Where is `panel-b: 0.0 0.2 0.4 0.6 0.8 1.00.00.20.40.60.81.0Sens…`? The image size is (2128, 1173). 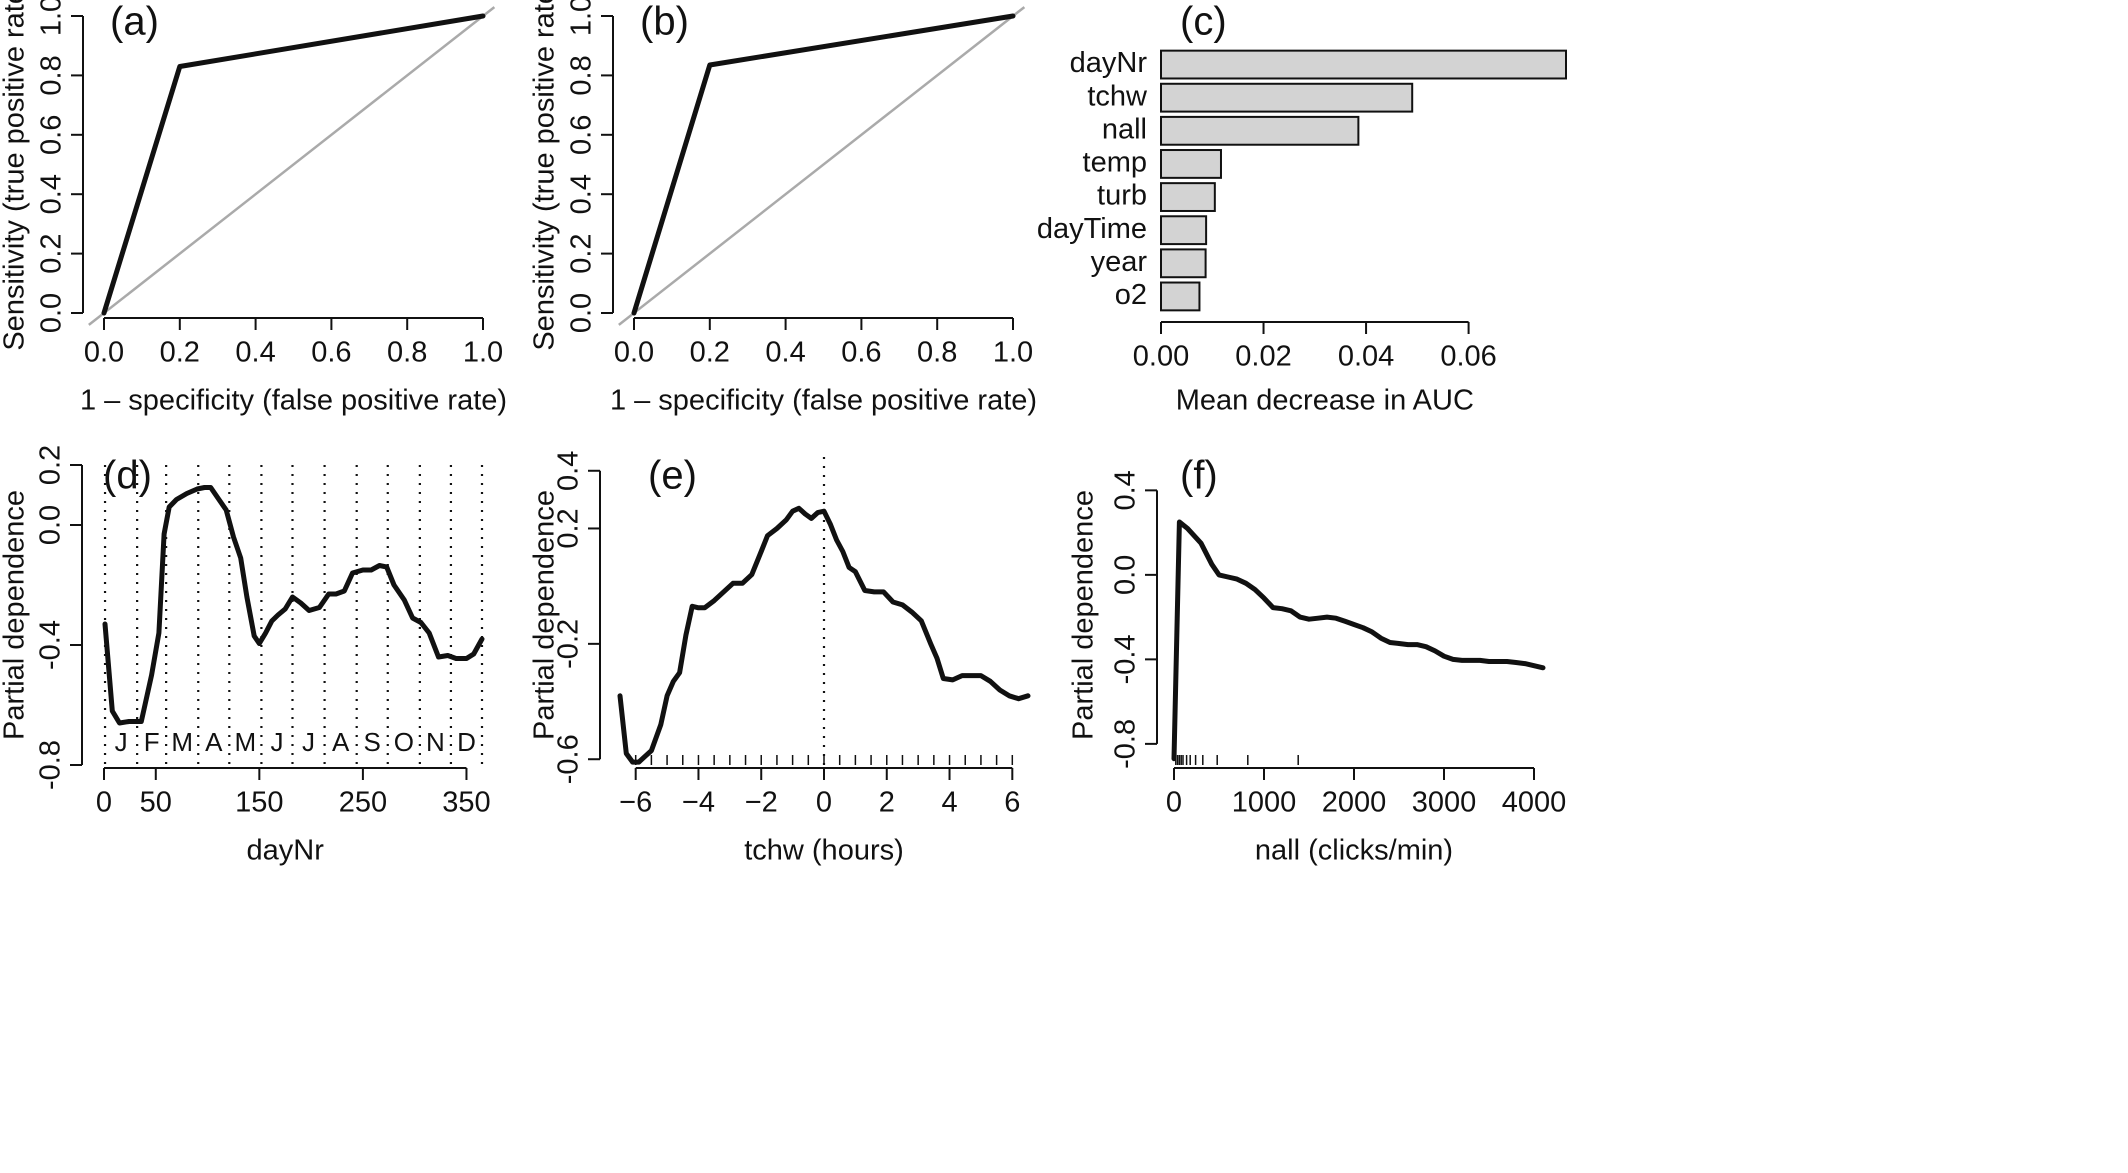 panel-b: 0.0 0.2 0.4 0.6 0.8 1.00.00.20.40.60.81.0Sens… is located at coordinates (783, 208).